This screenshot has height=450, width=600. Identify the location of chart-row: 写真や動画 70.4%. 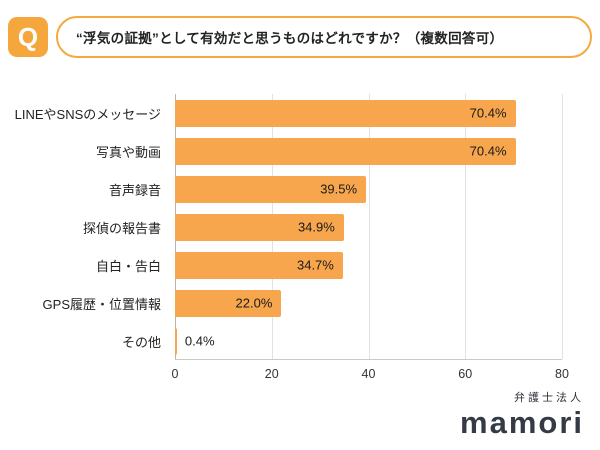
(286, 151).